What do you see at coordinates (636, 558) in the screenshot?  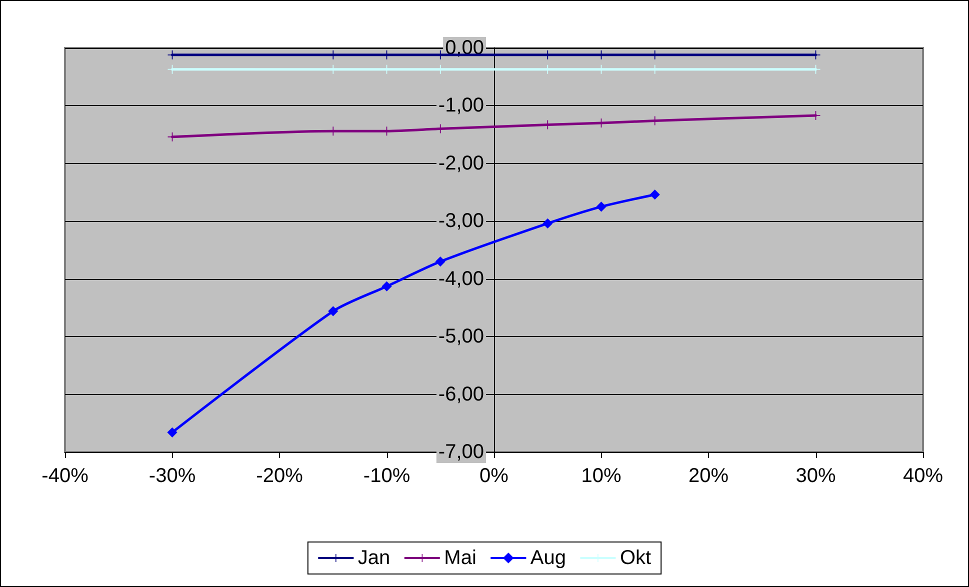 I see `legend-label: Okt` at bounding box center [636, 558].